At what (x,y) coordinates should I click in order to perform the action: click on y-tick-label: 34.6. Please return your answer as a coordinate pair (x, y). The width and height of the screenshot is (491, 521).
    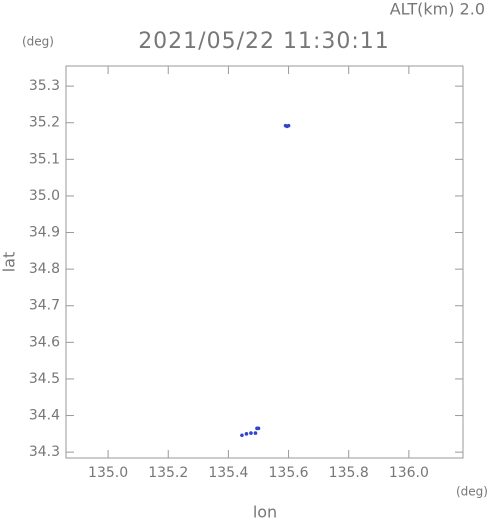
    Looking at the image, I should click on (44, 342).